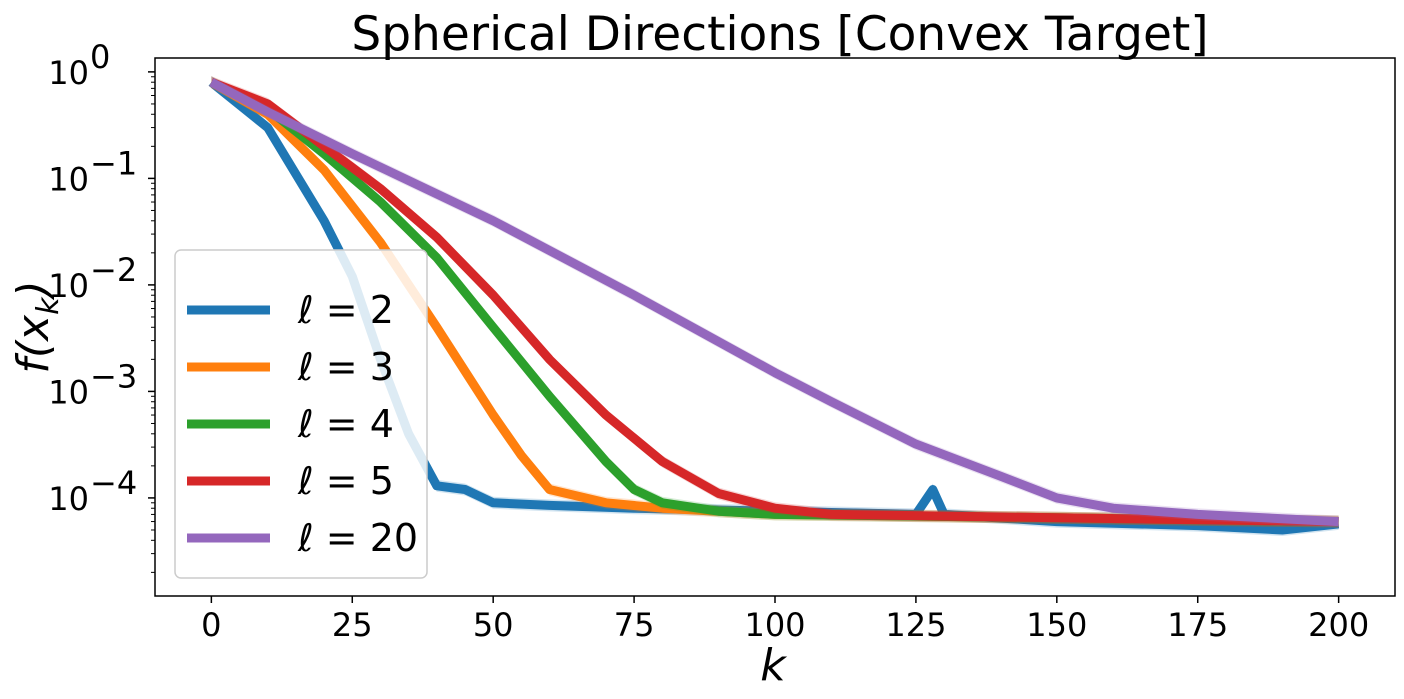 The image size is (1404, 699). Describe the element at coordinates (345, 367) in the screenshot. I see `legend-label: ℓ = 3` at that location.